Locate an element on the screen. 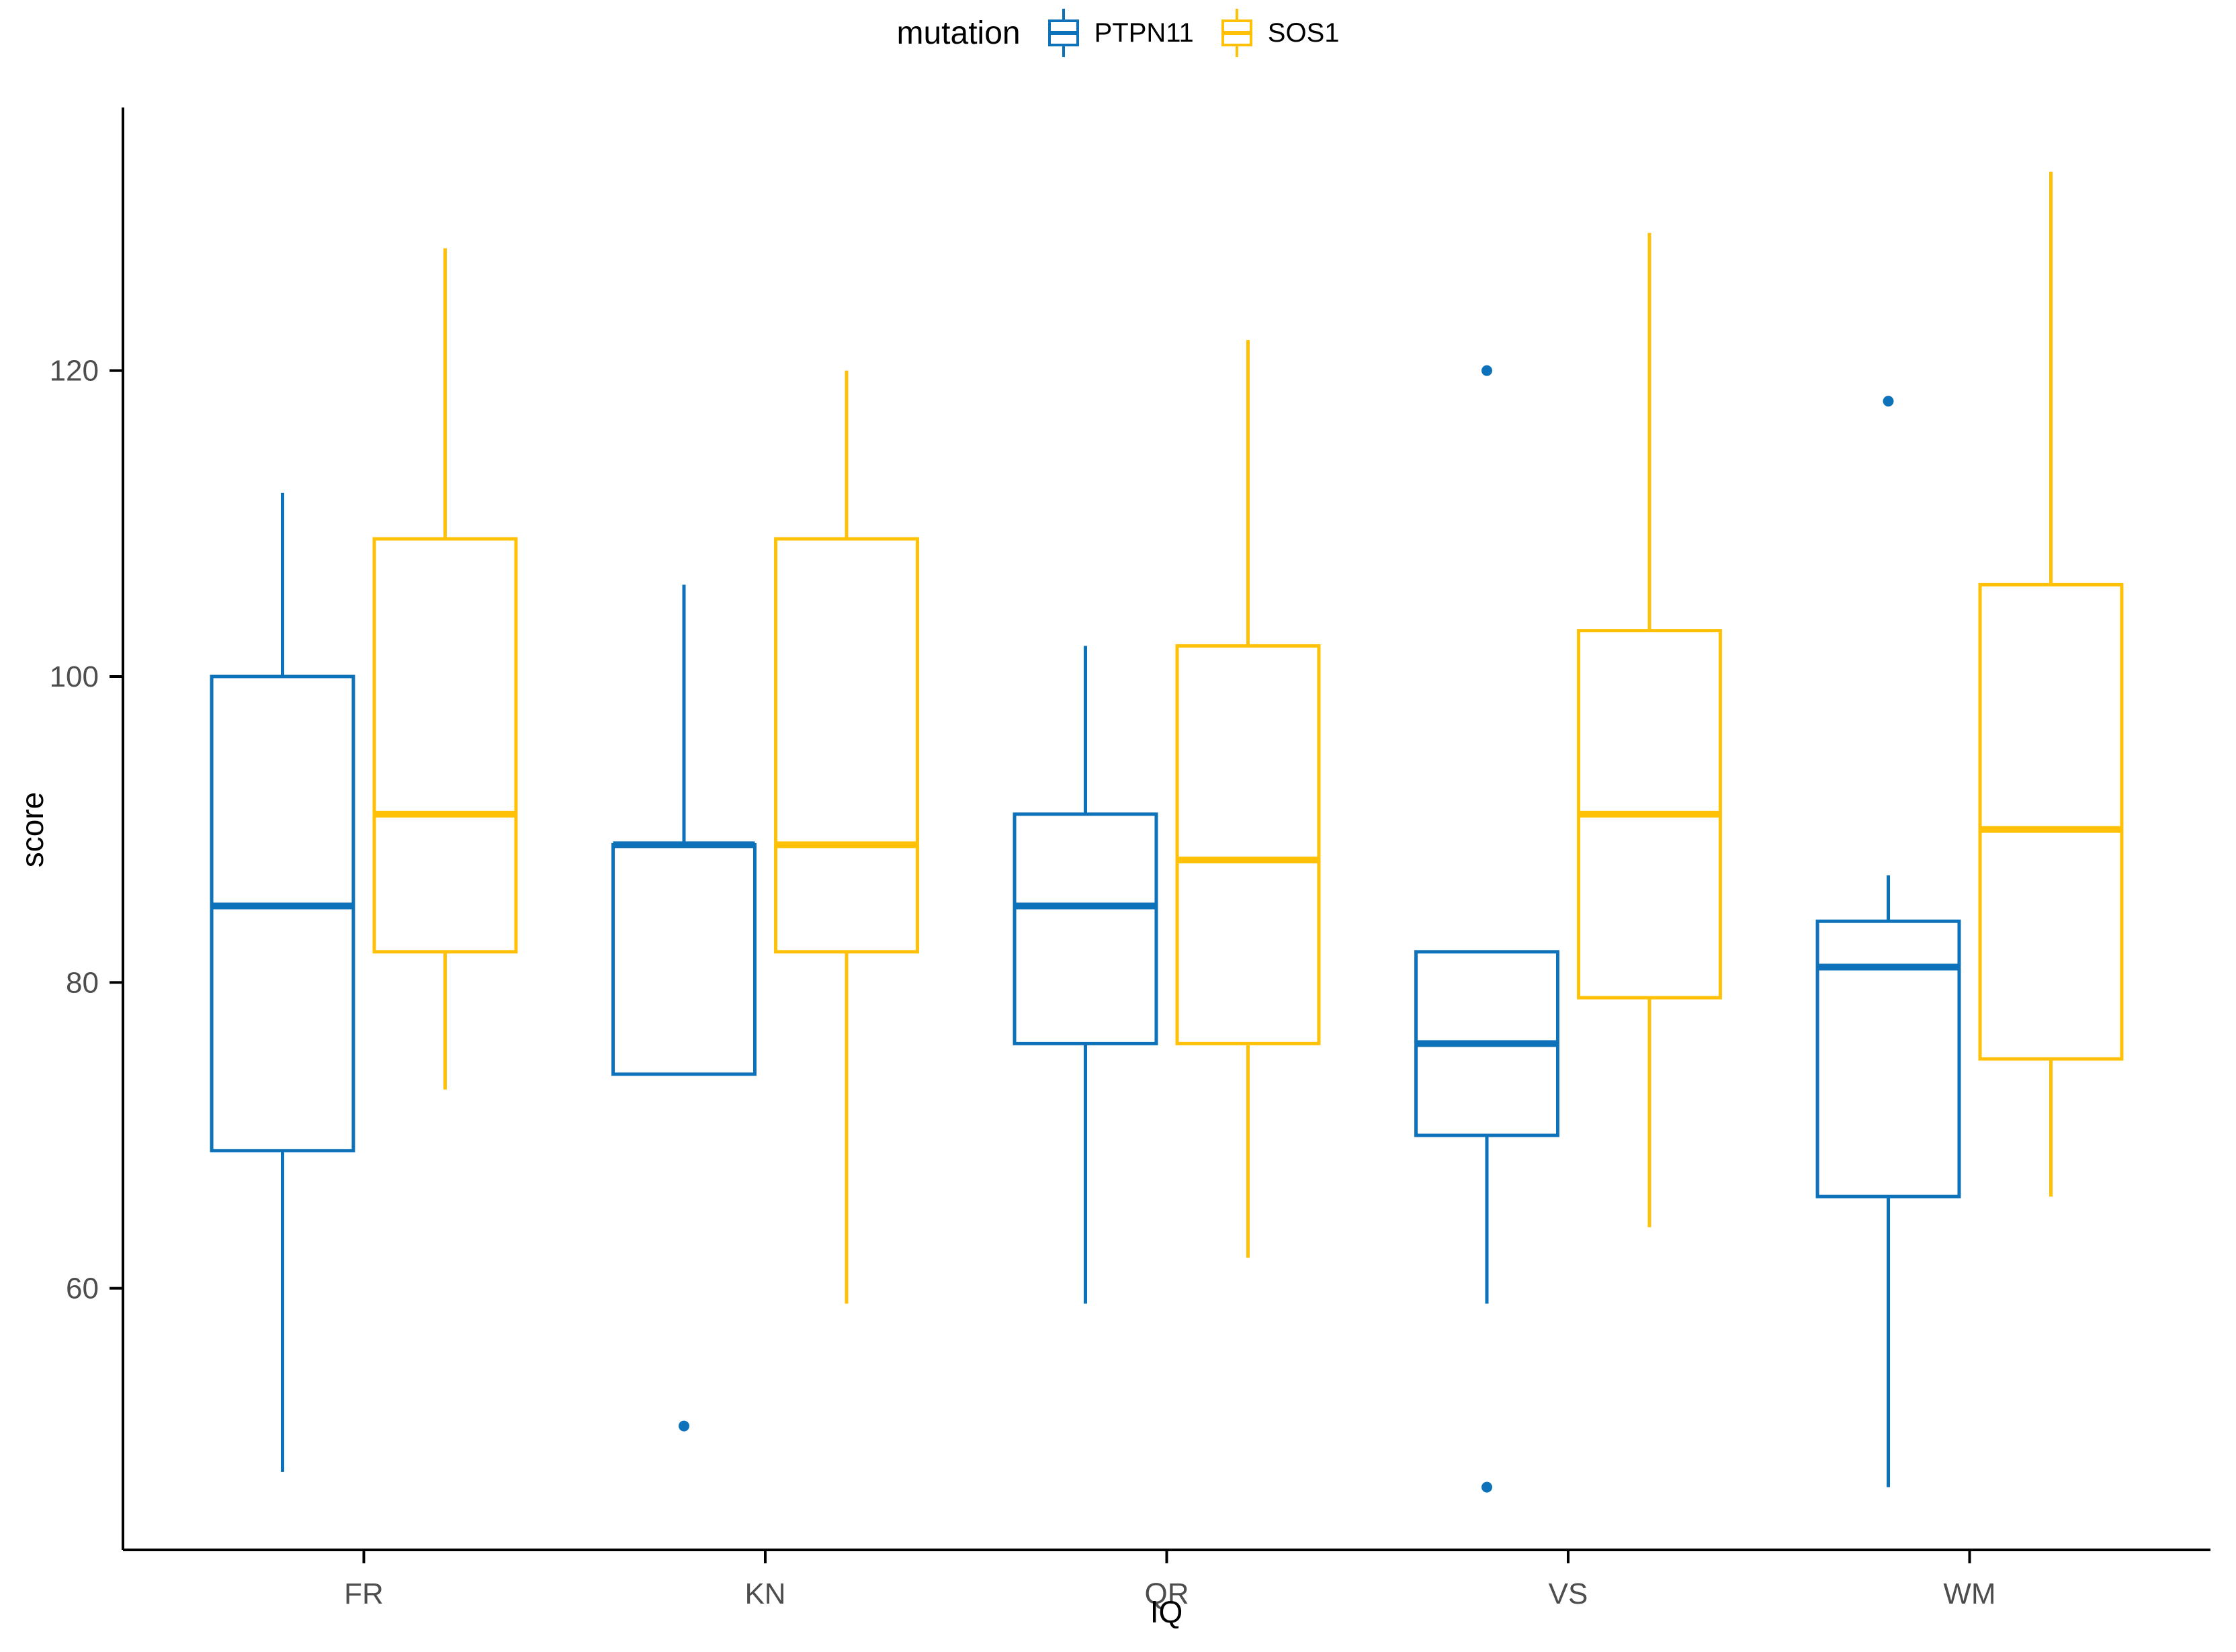 The image size is (2236, 1652). box-SOS1-WM is located at coordinates (2051, 684).